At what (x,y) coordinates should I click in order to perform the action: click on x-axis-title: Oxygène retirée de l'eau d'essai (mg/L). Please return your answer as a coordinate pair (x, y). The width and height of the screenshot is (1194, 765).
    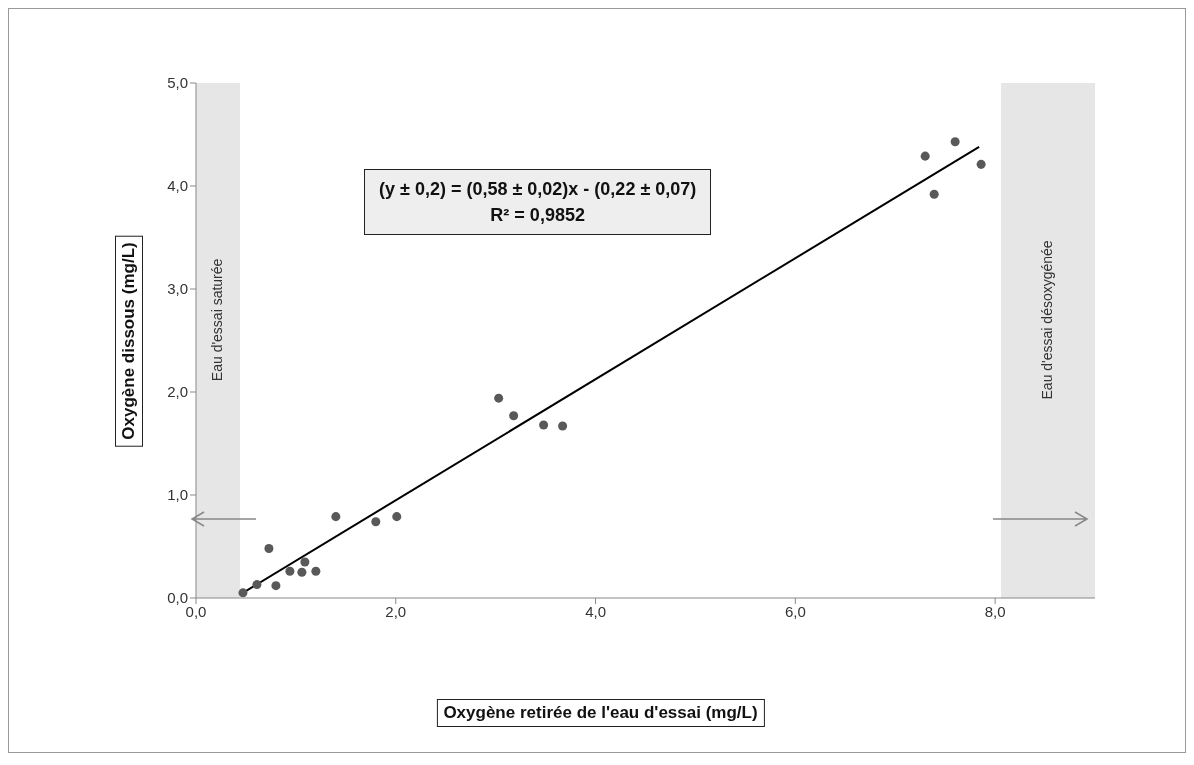
    Looking at the image, I should click on (600, 713).